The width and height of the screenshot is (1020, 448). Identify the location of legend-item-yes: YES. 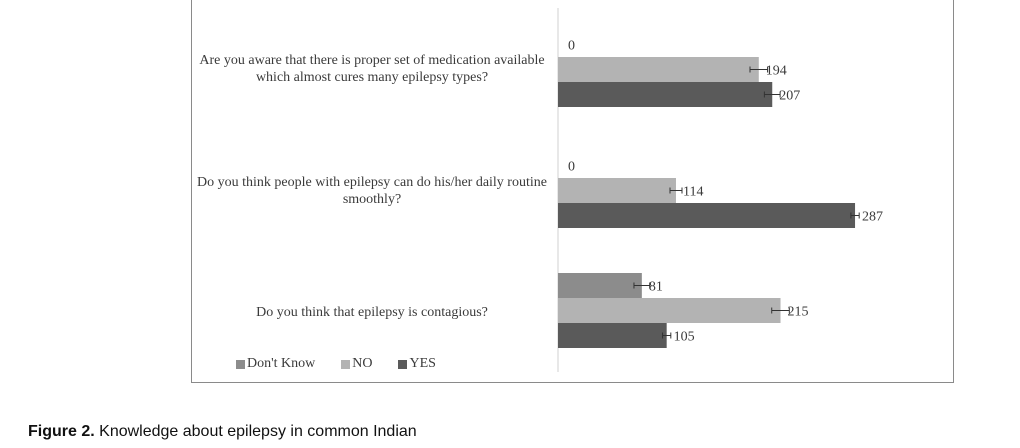
(417, 364).